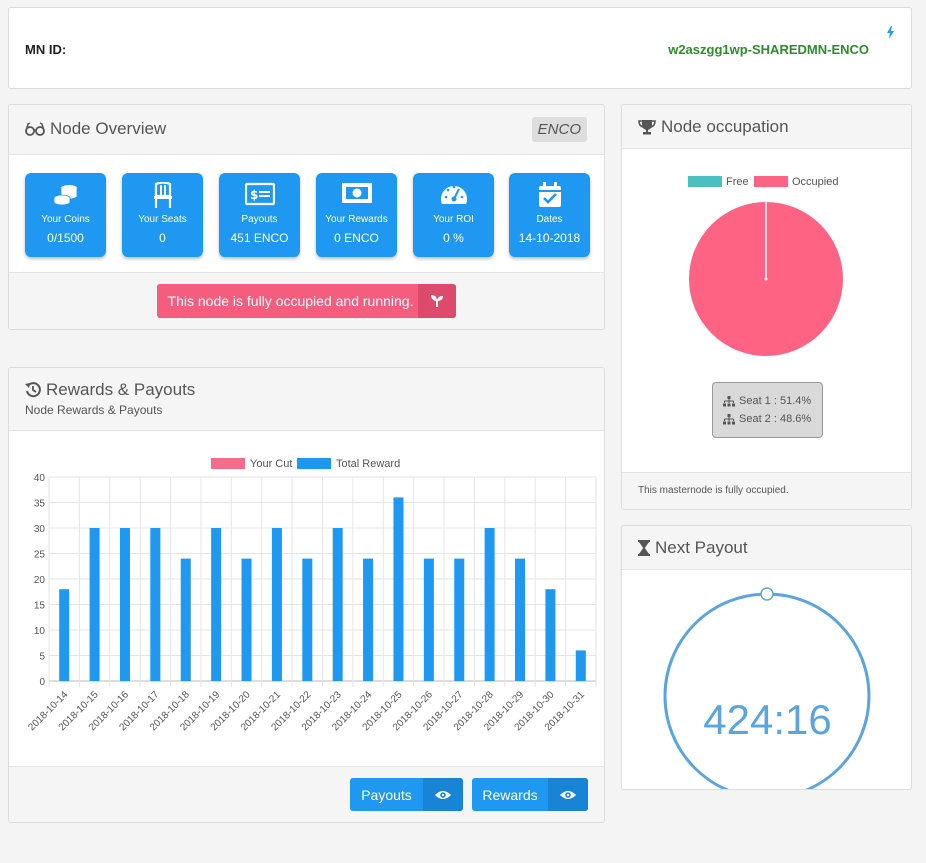  I want to click on y-tick-label: 25, so click(40, 555).